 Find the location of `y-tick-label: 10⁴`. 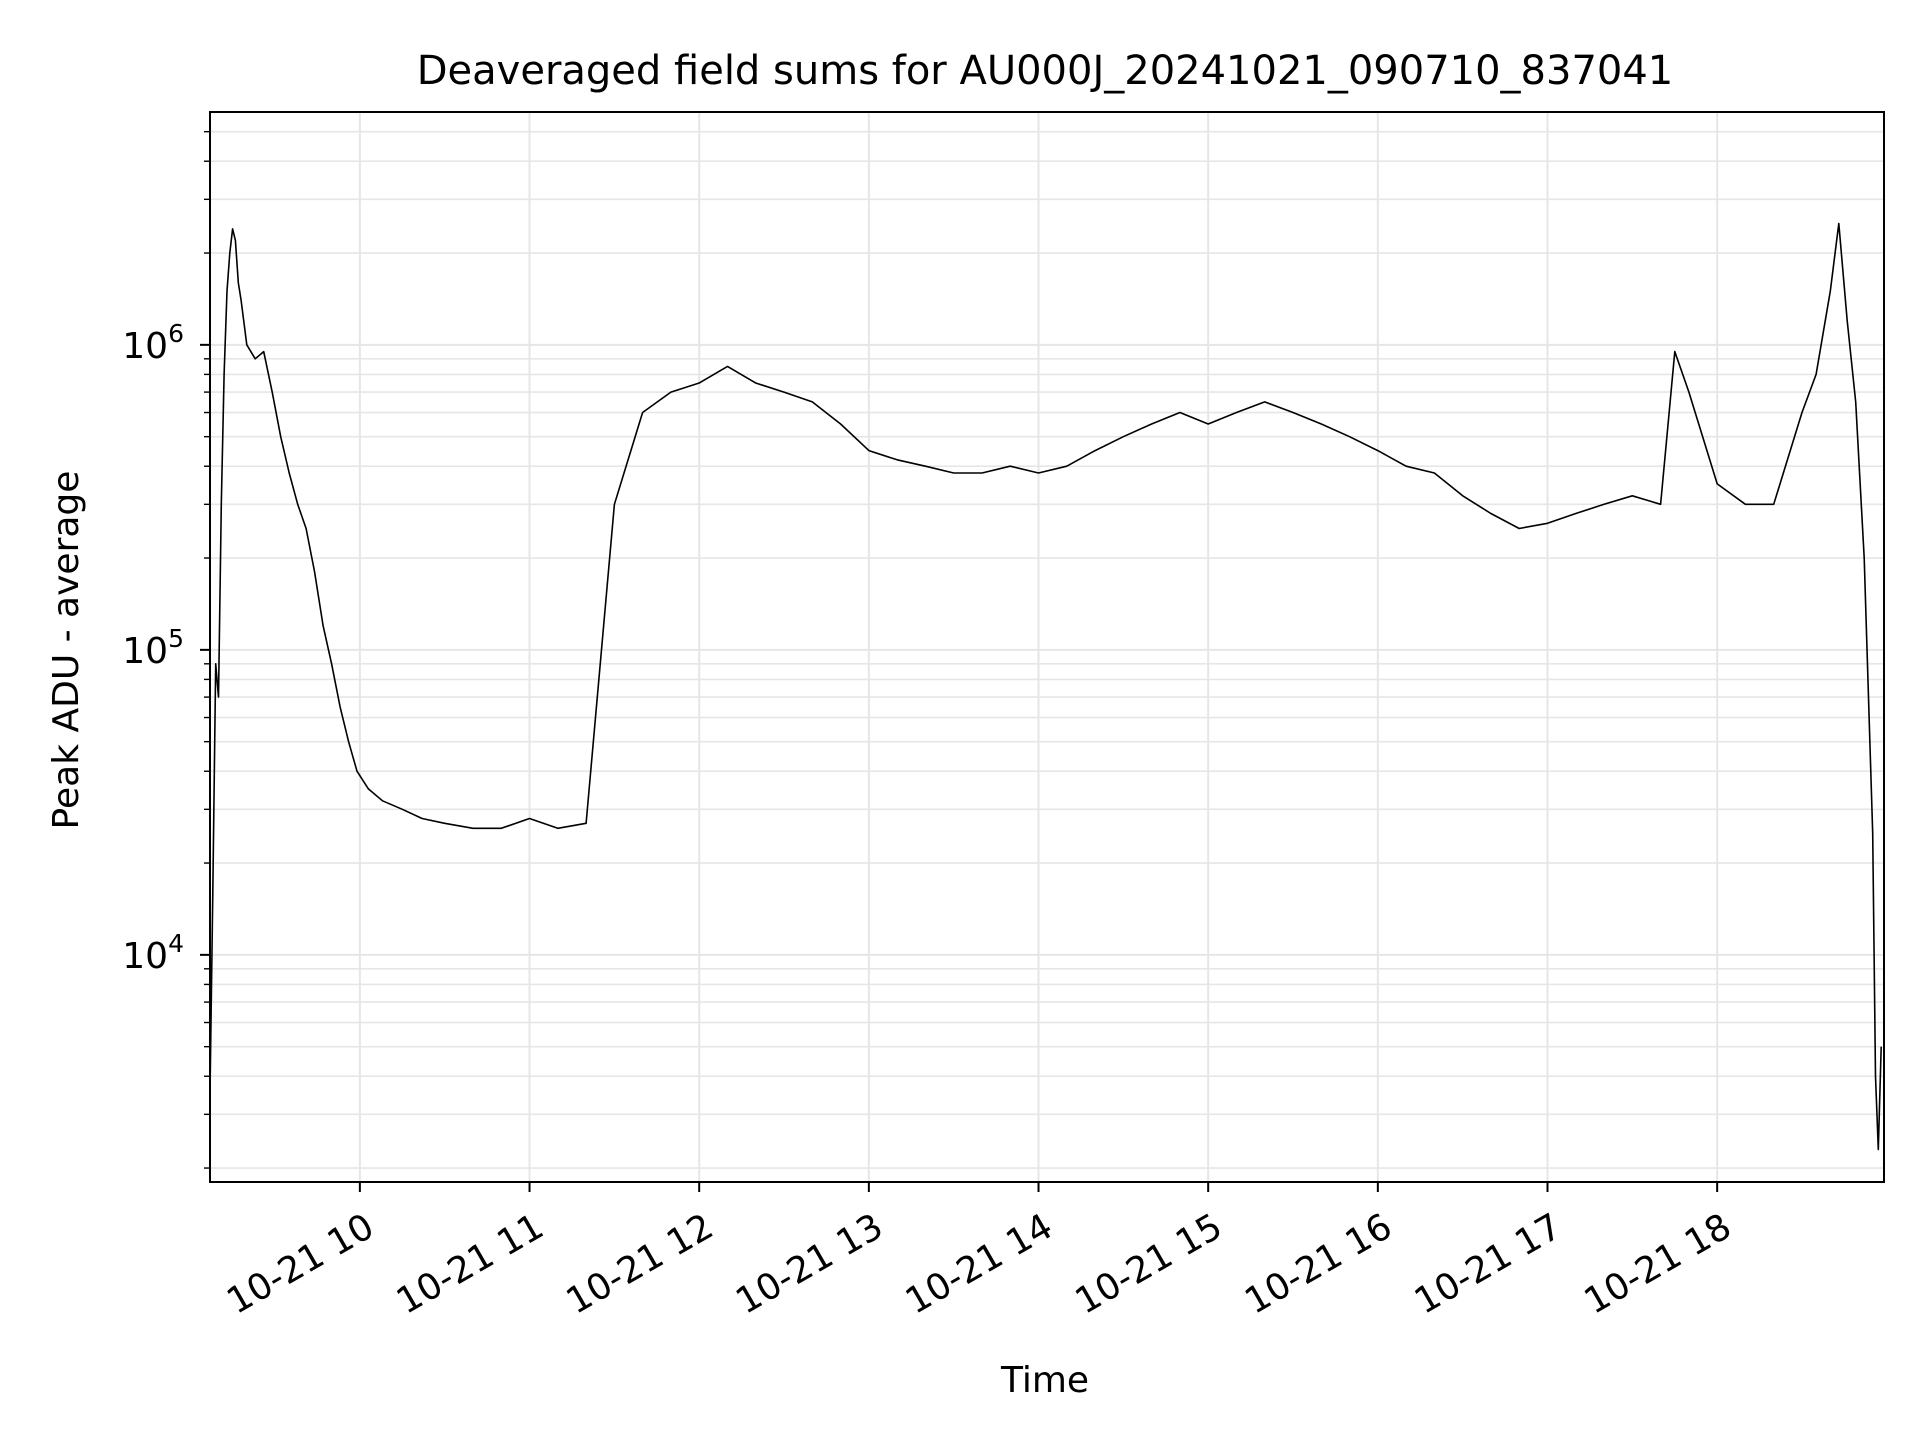

y-tick-label: 10⁴ is located at coordinates (153, 953).